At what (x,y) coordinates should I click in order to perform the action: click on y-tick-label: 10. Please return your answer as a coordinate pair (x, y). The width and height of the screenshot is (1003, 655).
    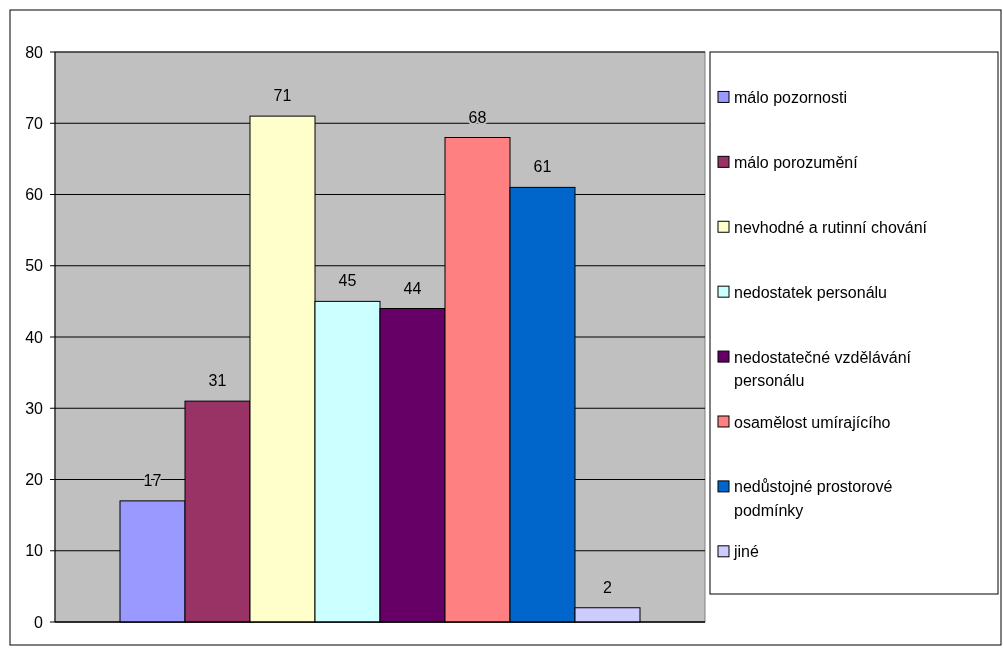
    Looking at the image, I should click on (34, 551).